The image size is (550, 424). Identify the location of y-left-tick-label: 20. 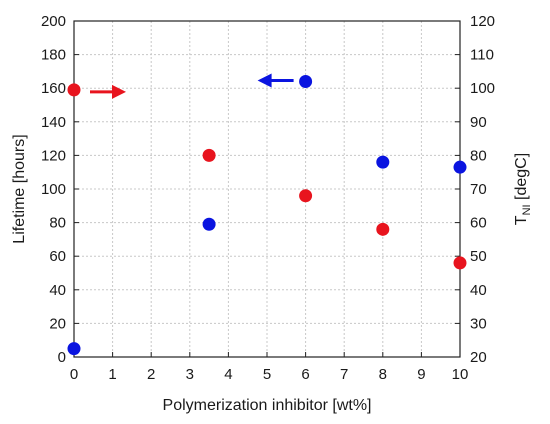
(57, 323).